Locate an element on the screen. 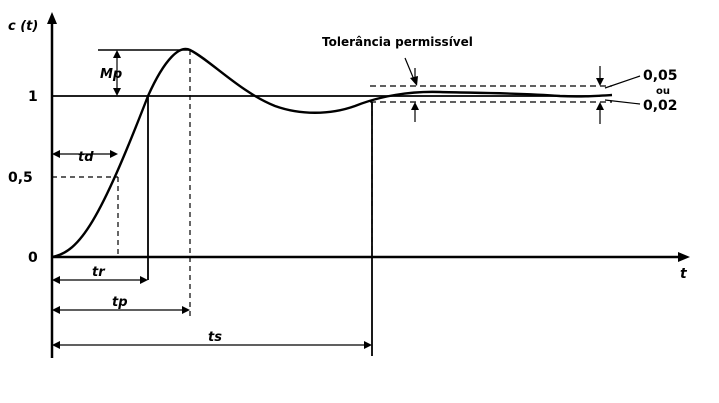 This screenshot has width=719, height=403. delay-time-label: td is located at coordinates (86, 157).